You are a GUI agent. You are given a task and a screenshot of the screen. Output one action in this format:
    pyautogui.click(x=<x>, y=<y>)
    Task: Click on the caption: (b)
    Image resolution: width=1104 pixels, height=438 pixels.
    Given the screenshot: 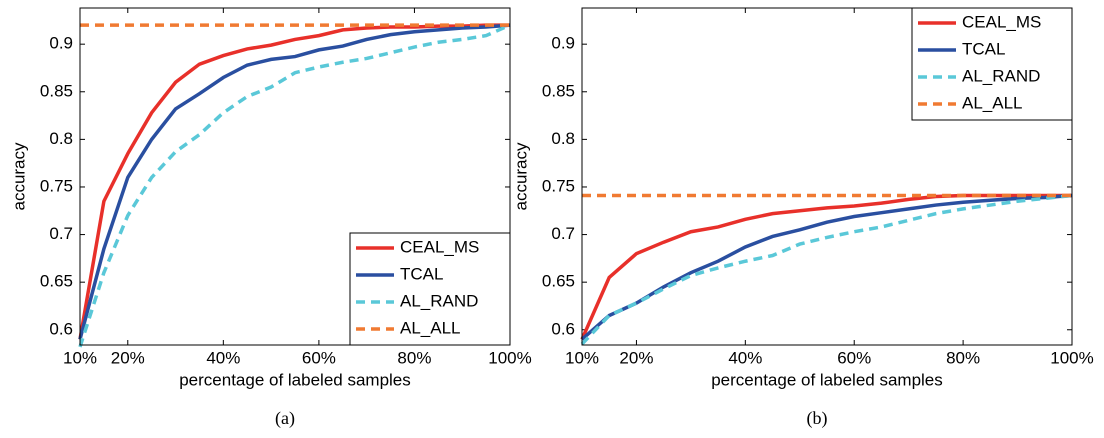 What is the action you would take?
    pyautogui.click(x=817, y=418)
    